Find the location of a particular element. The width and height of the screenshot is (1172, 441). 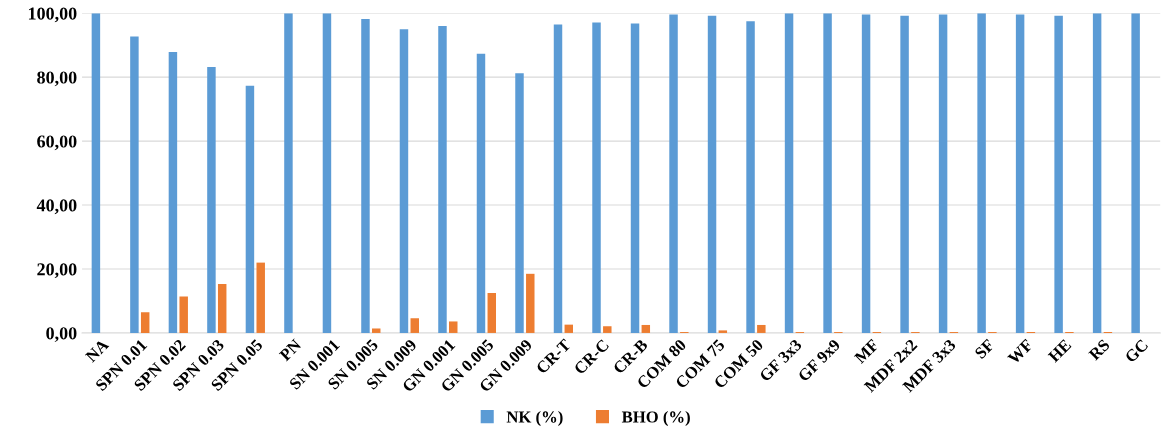

y-tick-label: 80,00 is located at coordinates (57, 79).